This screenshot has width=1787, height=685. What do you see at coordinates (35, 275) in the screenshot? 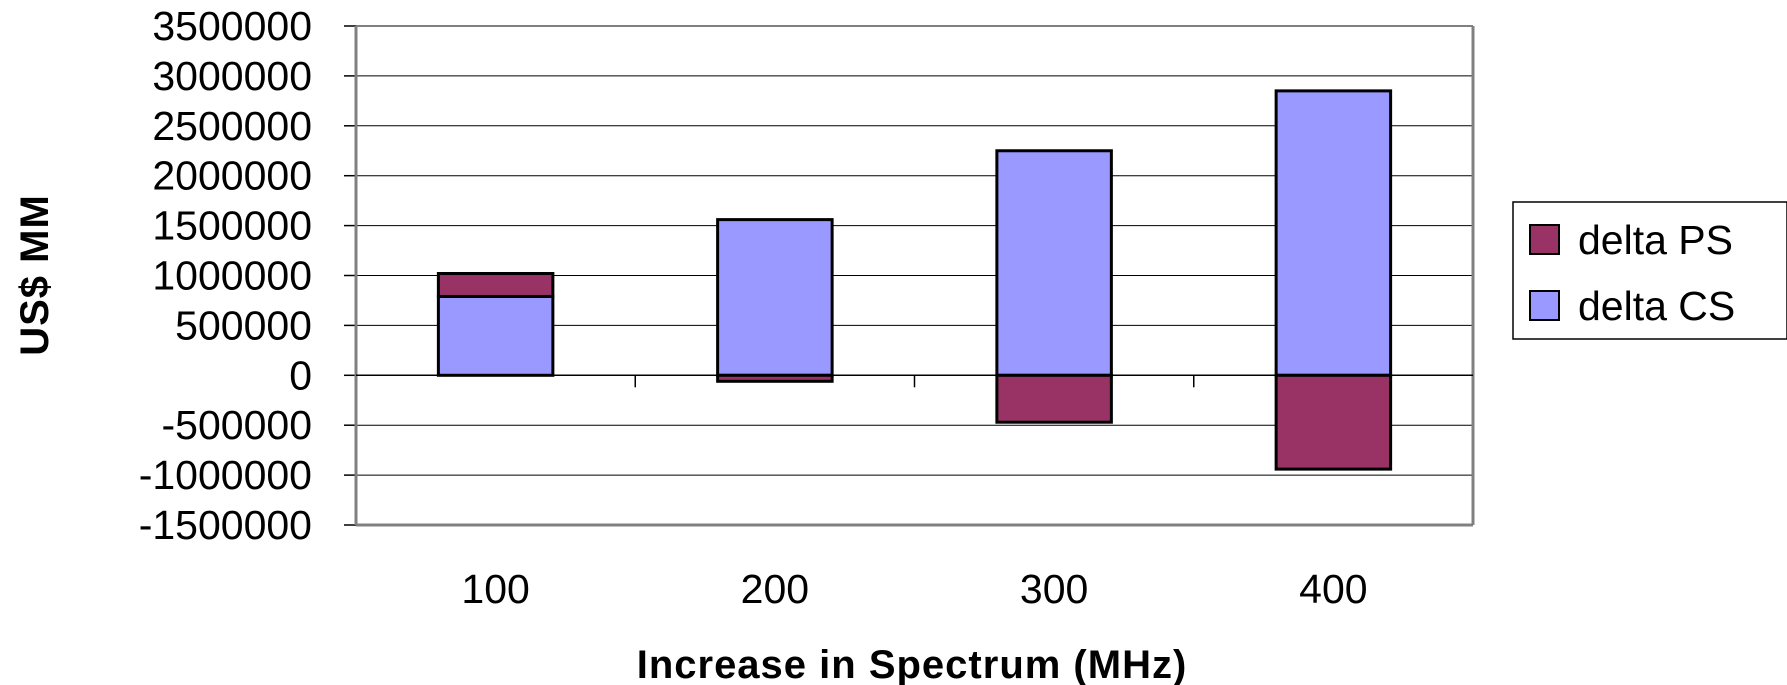
I see `y-axis-title: US$ MM` at bounding box center [35, 275].